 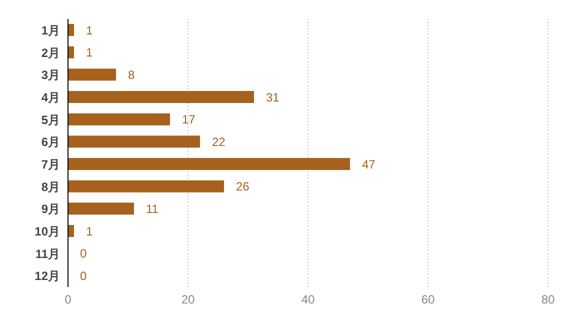 I want to click on data-label: 8, so click(x=131, y=75).